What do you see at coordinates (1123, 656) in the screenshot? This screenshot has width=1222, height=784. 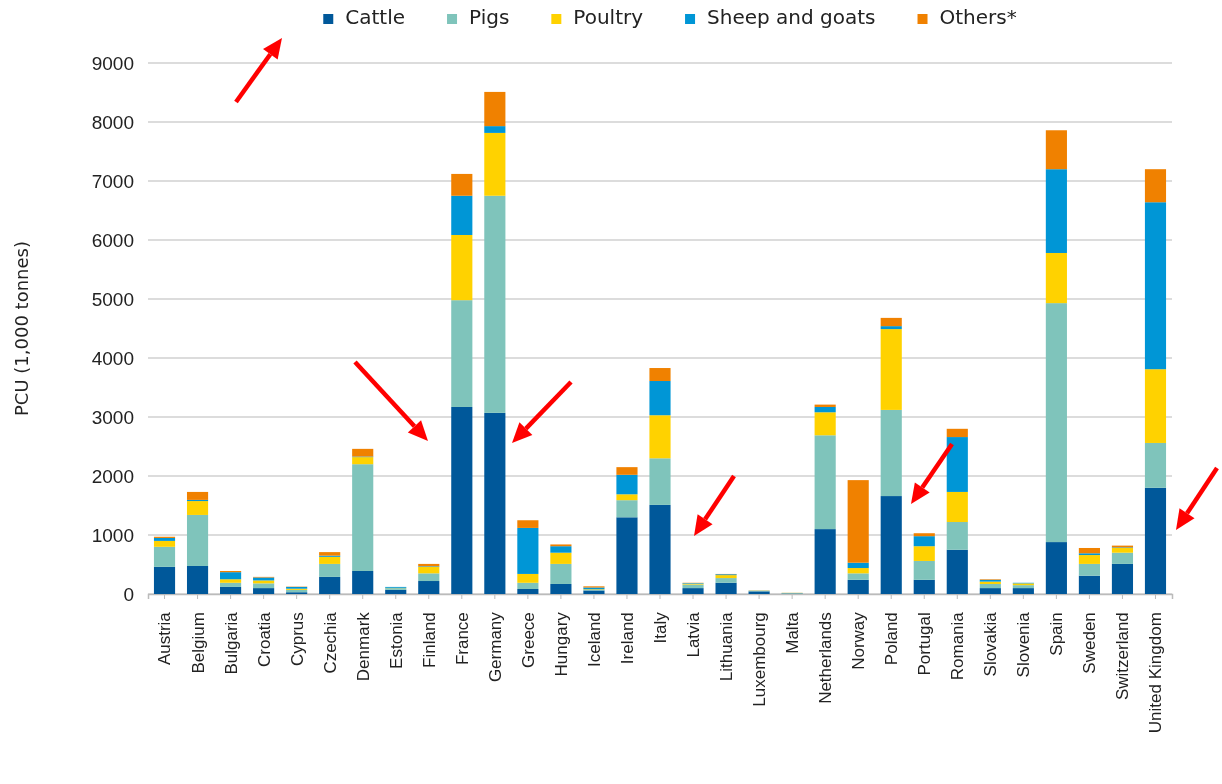 I see `x-tick-label: Switzerland` at bounding box center [1123, 656].